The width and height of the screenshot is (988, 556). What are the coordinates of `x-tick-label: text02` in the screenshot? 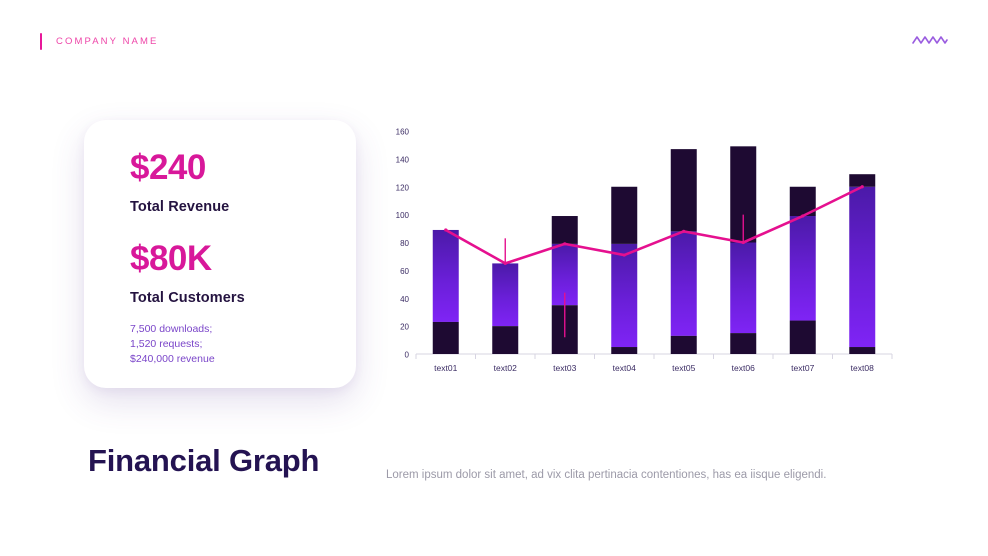 It's located at (505, 368).